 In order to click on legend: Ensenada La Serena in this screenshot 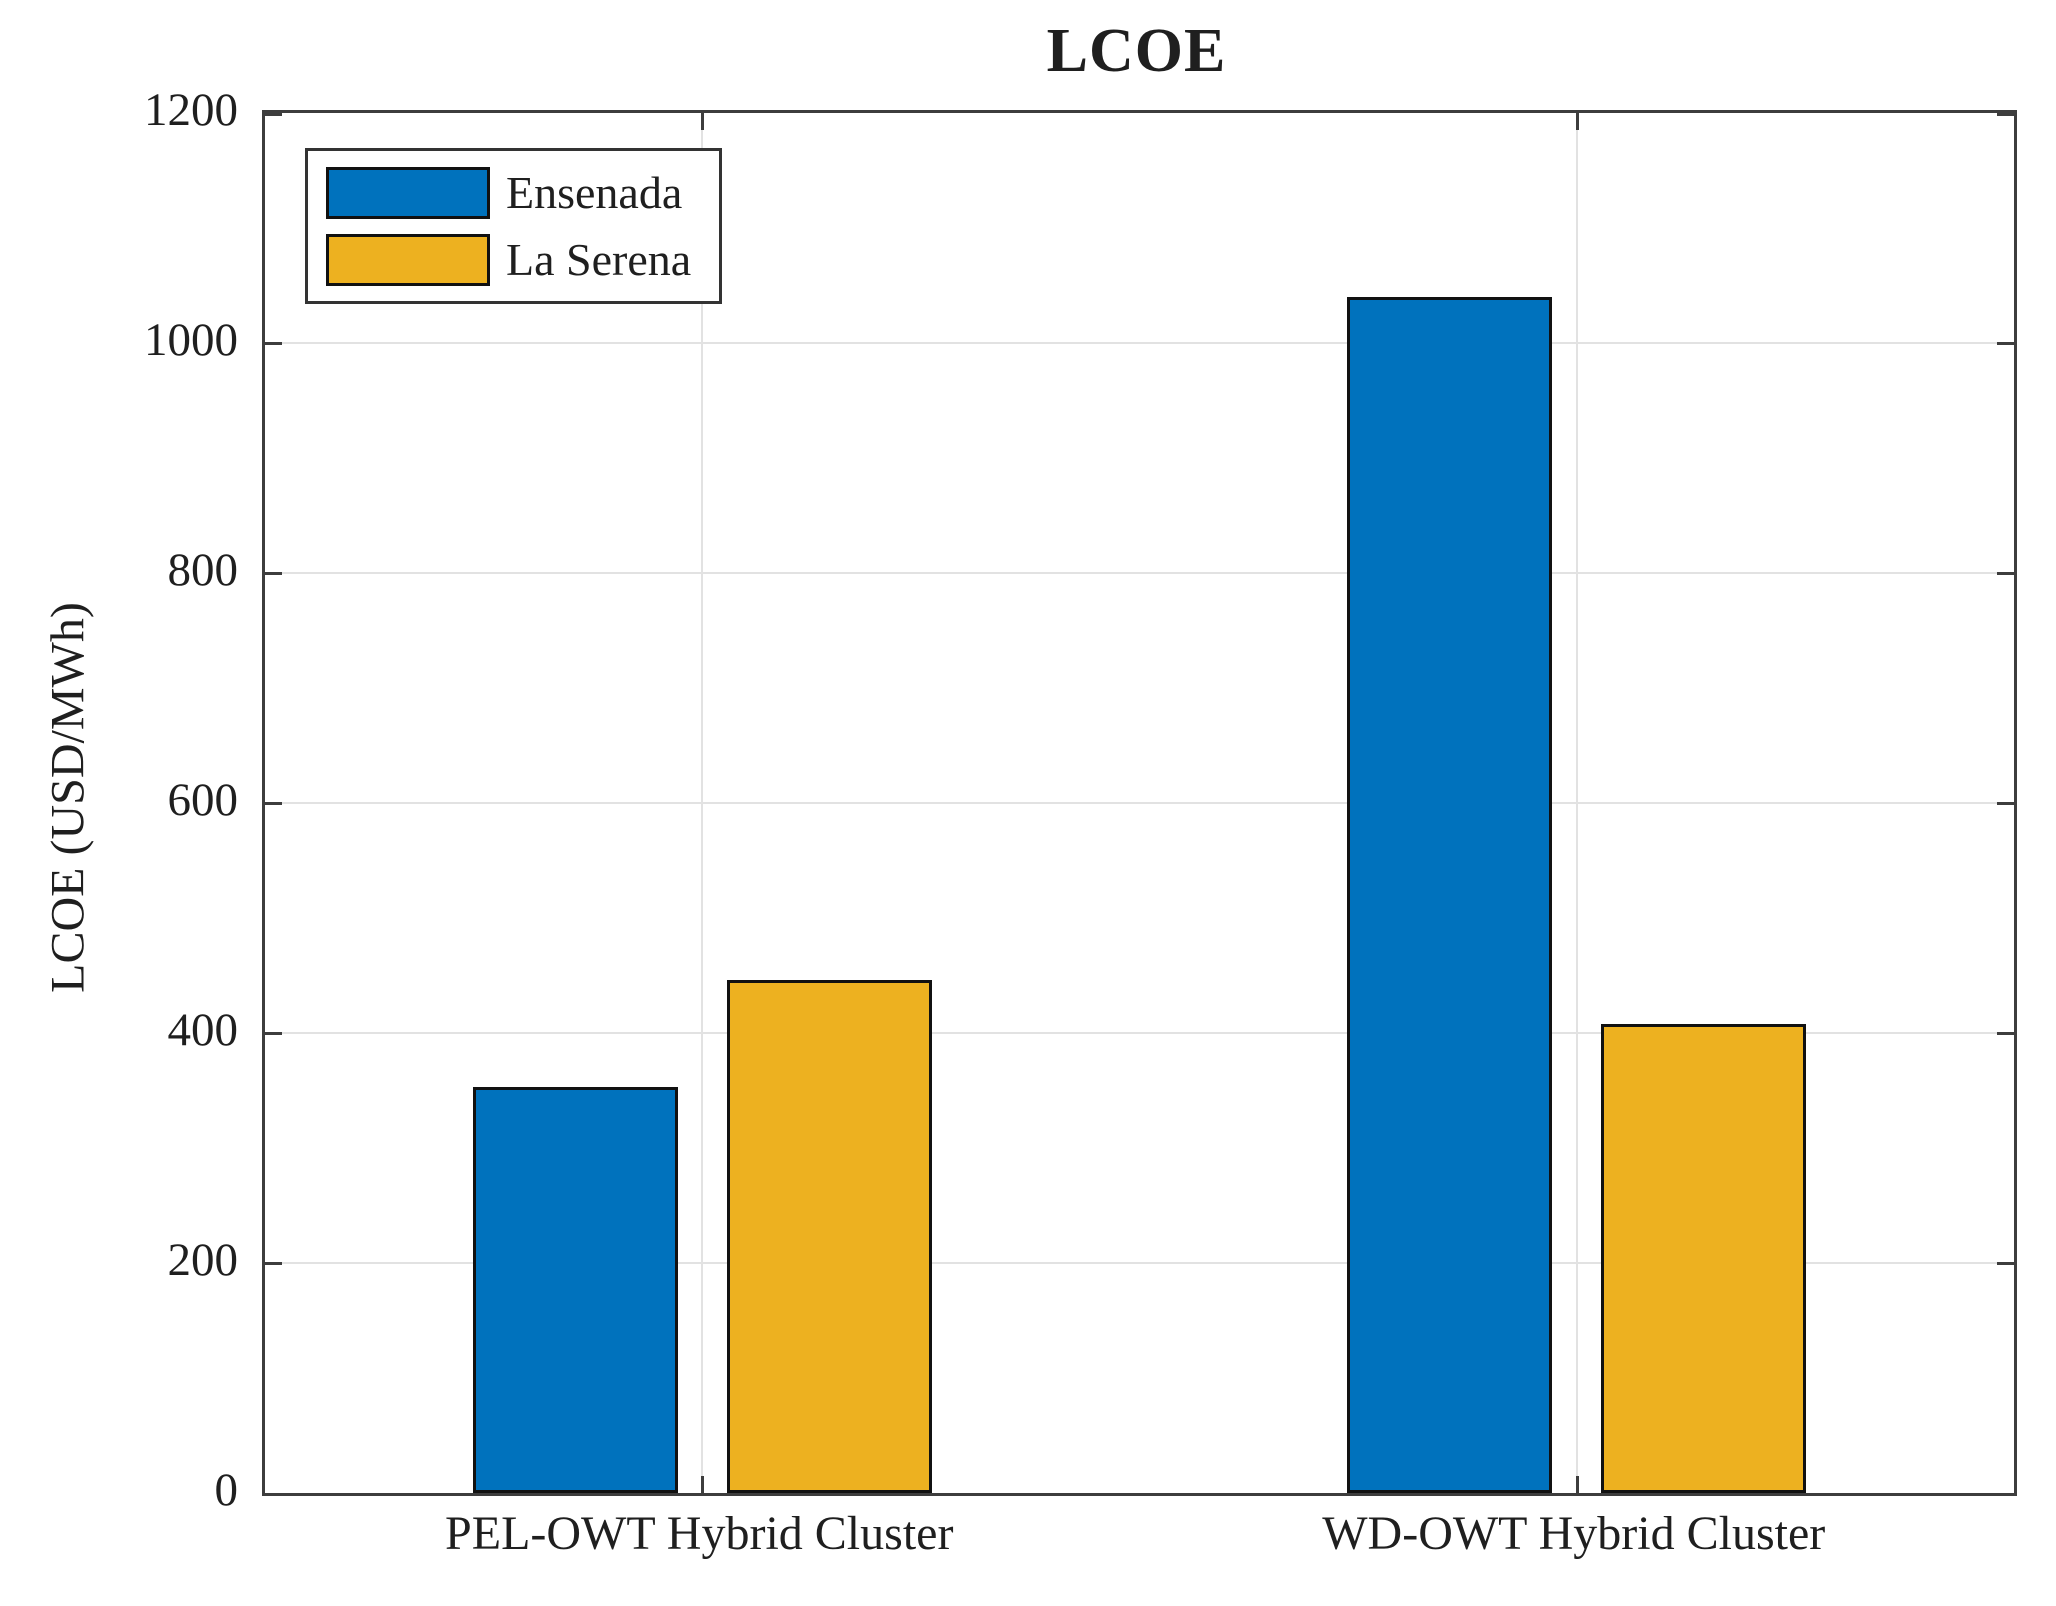, I will do `click(513, 226)`.